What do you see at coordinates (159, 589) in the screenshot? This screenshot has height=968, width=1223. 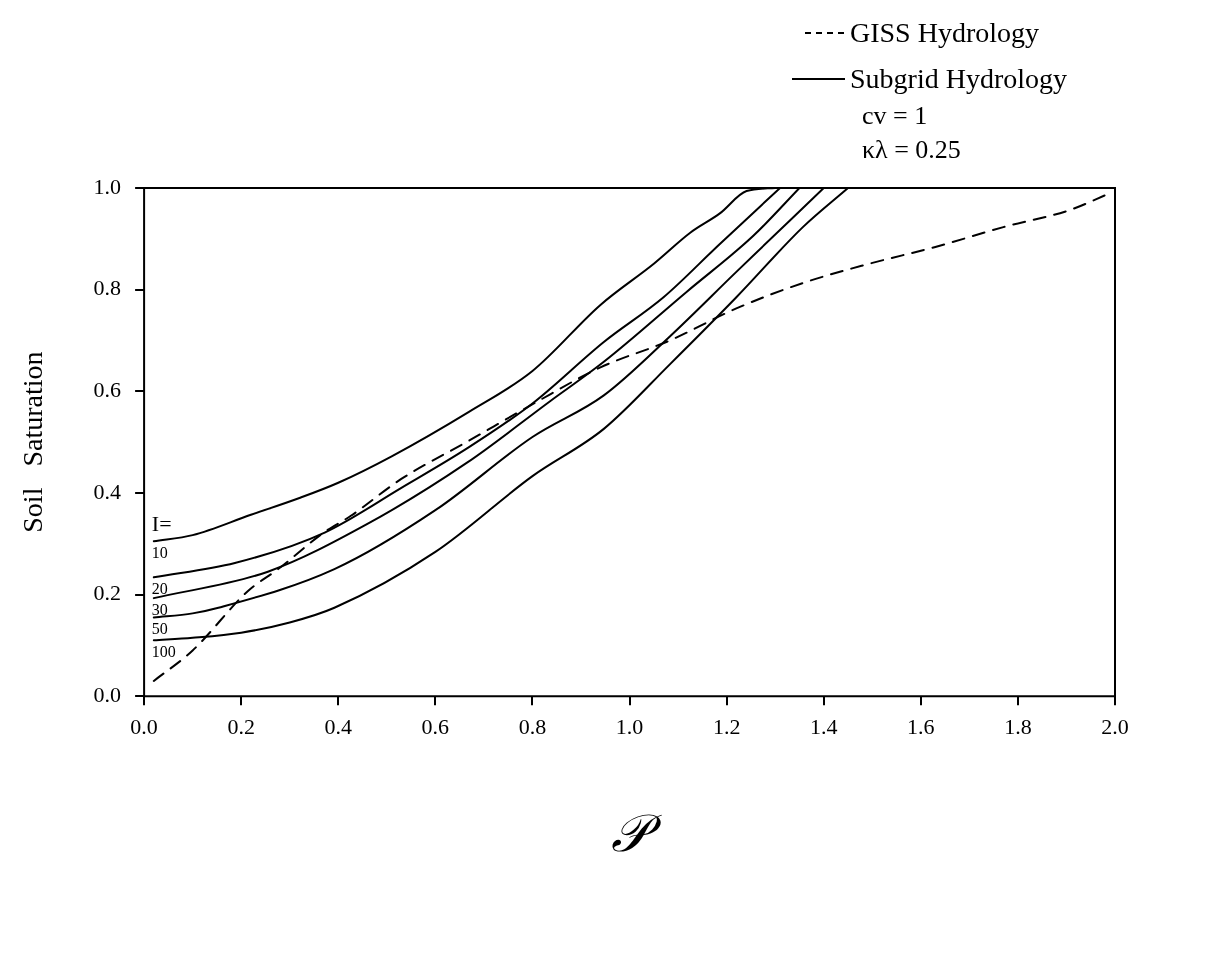 I see `series-label: 20` at bounding box center [159, 589].